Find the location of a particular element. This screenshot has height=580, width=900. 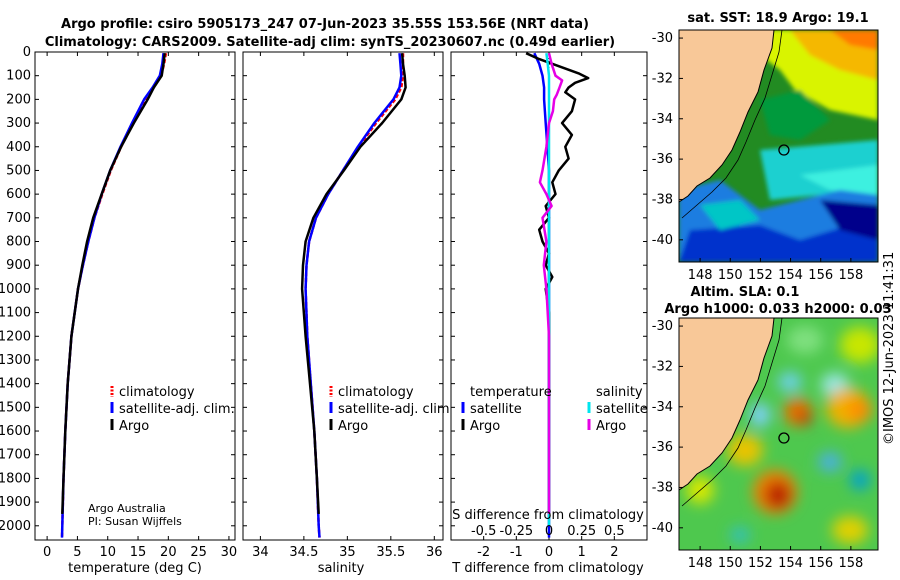

credit-line1: Argo Australia is located at coordinates (127, 508).